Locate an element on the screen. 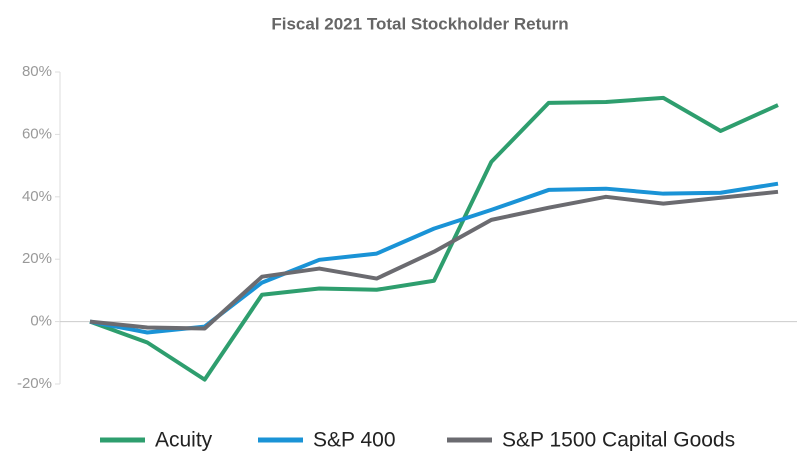 The height and width of the screenshot is (452, 797). legend-label: S&P 1500 Capital Goods is located at coordinates (618, 440).